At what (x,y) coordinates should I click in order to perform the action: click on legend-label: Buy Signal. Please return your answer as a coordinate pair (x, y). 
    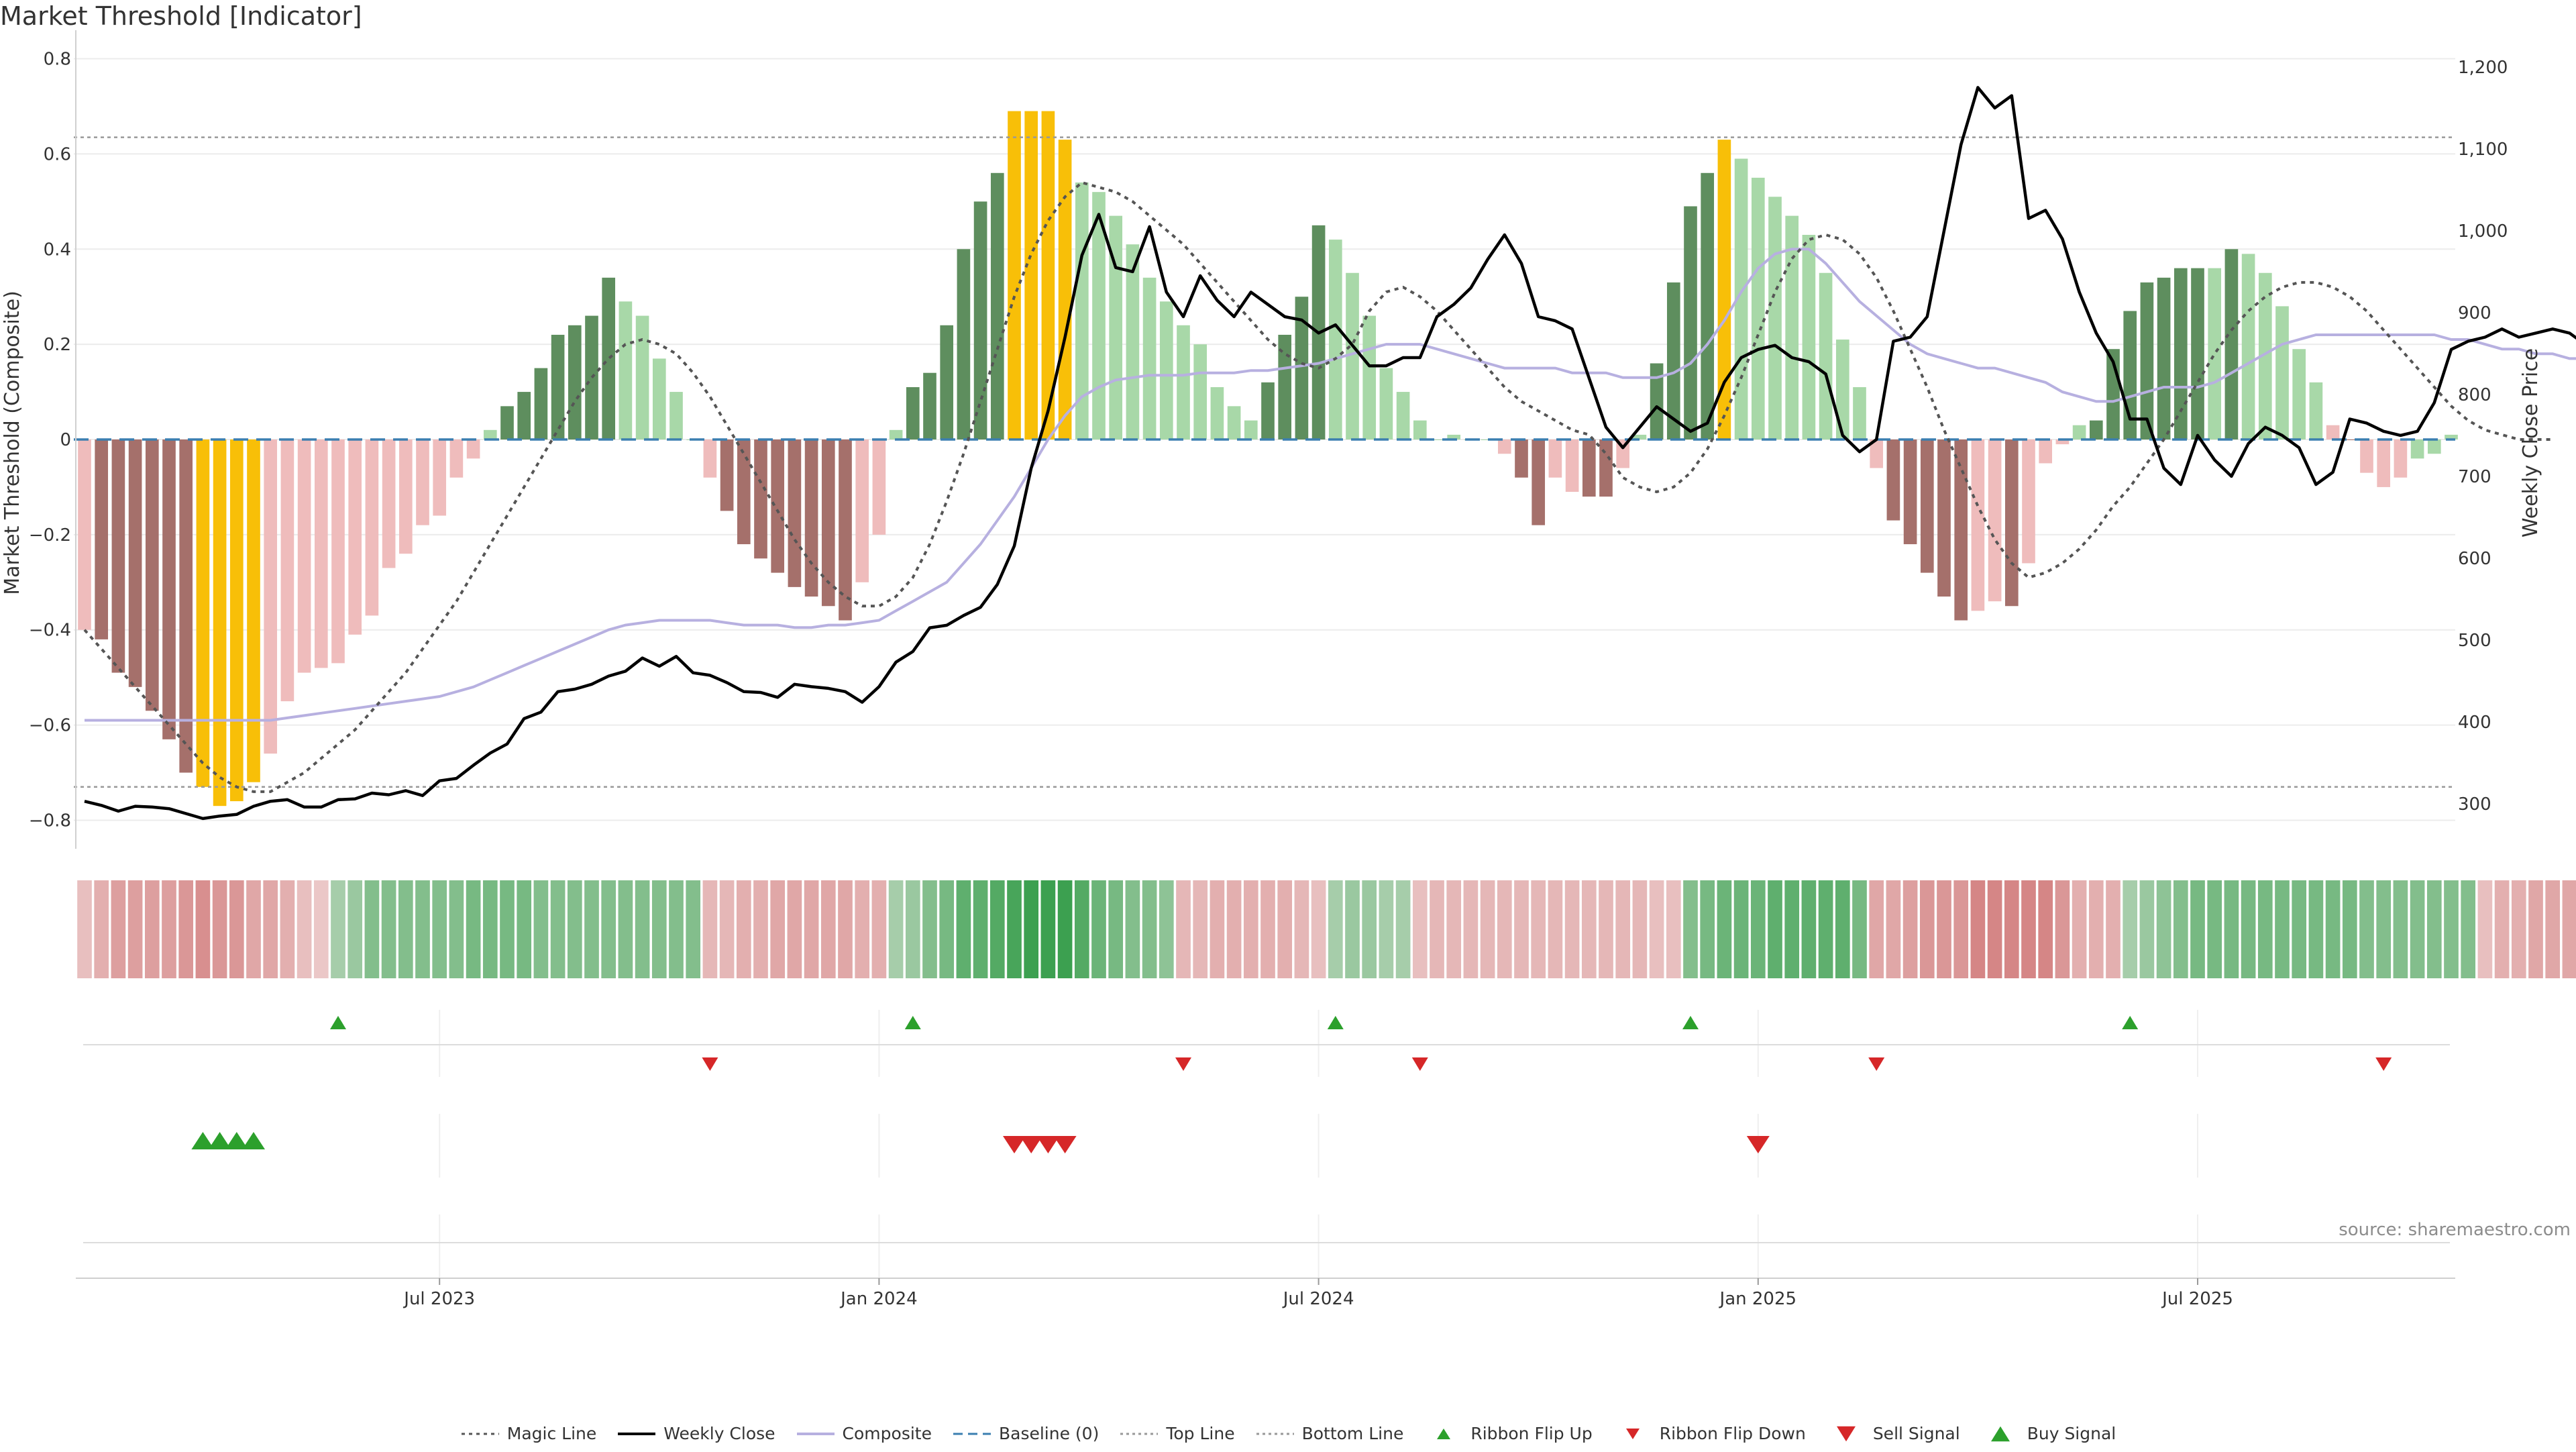
    Looking at the image, I should click on (2071, 1434).